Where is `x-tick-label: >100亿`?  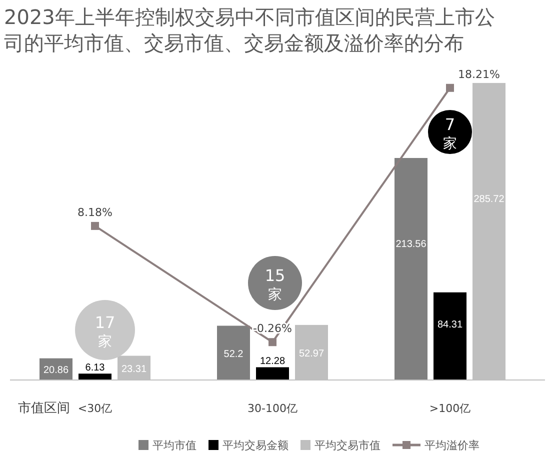 x-tick-label: >100亿 is located at coordinates (450, 408).